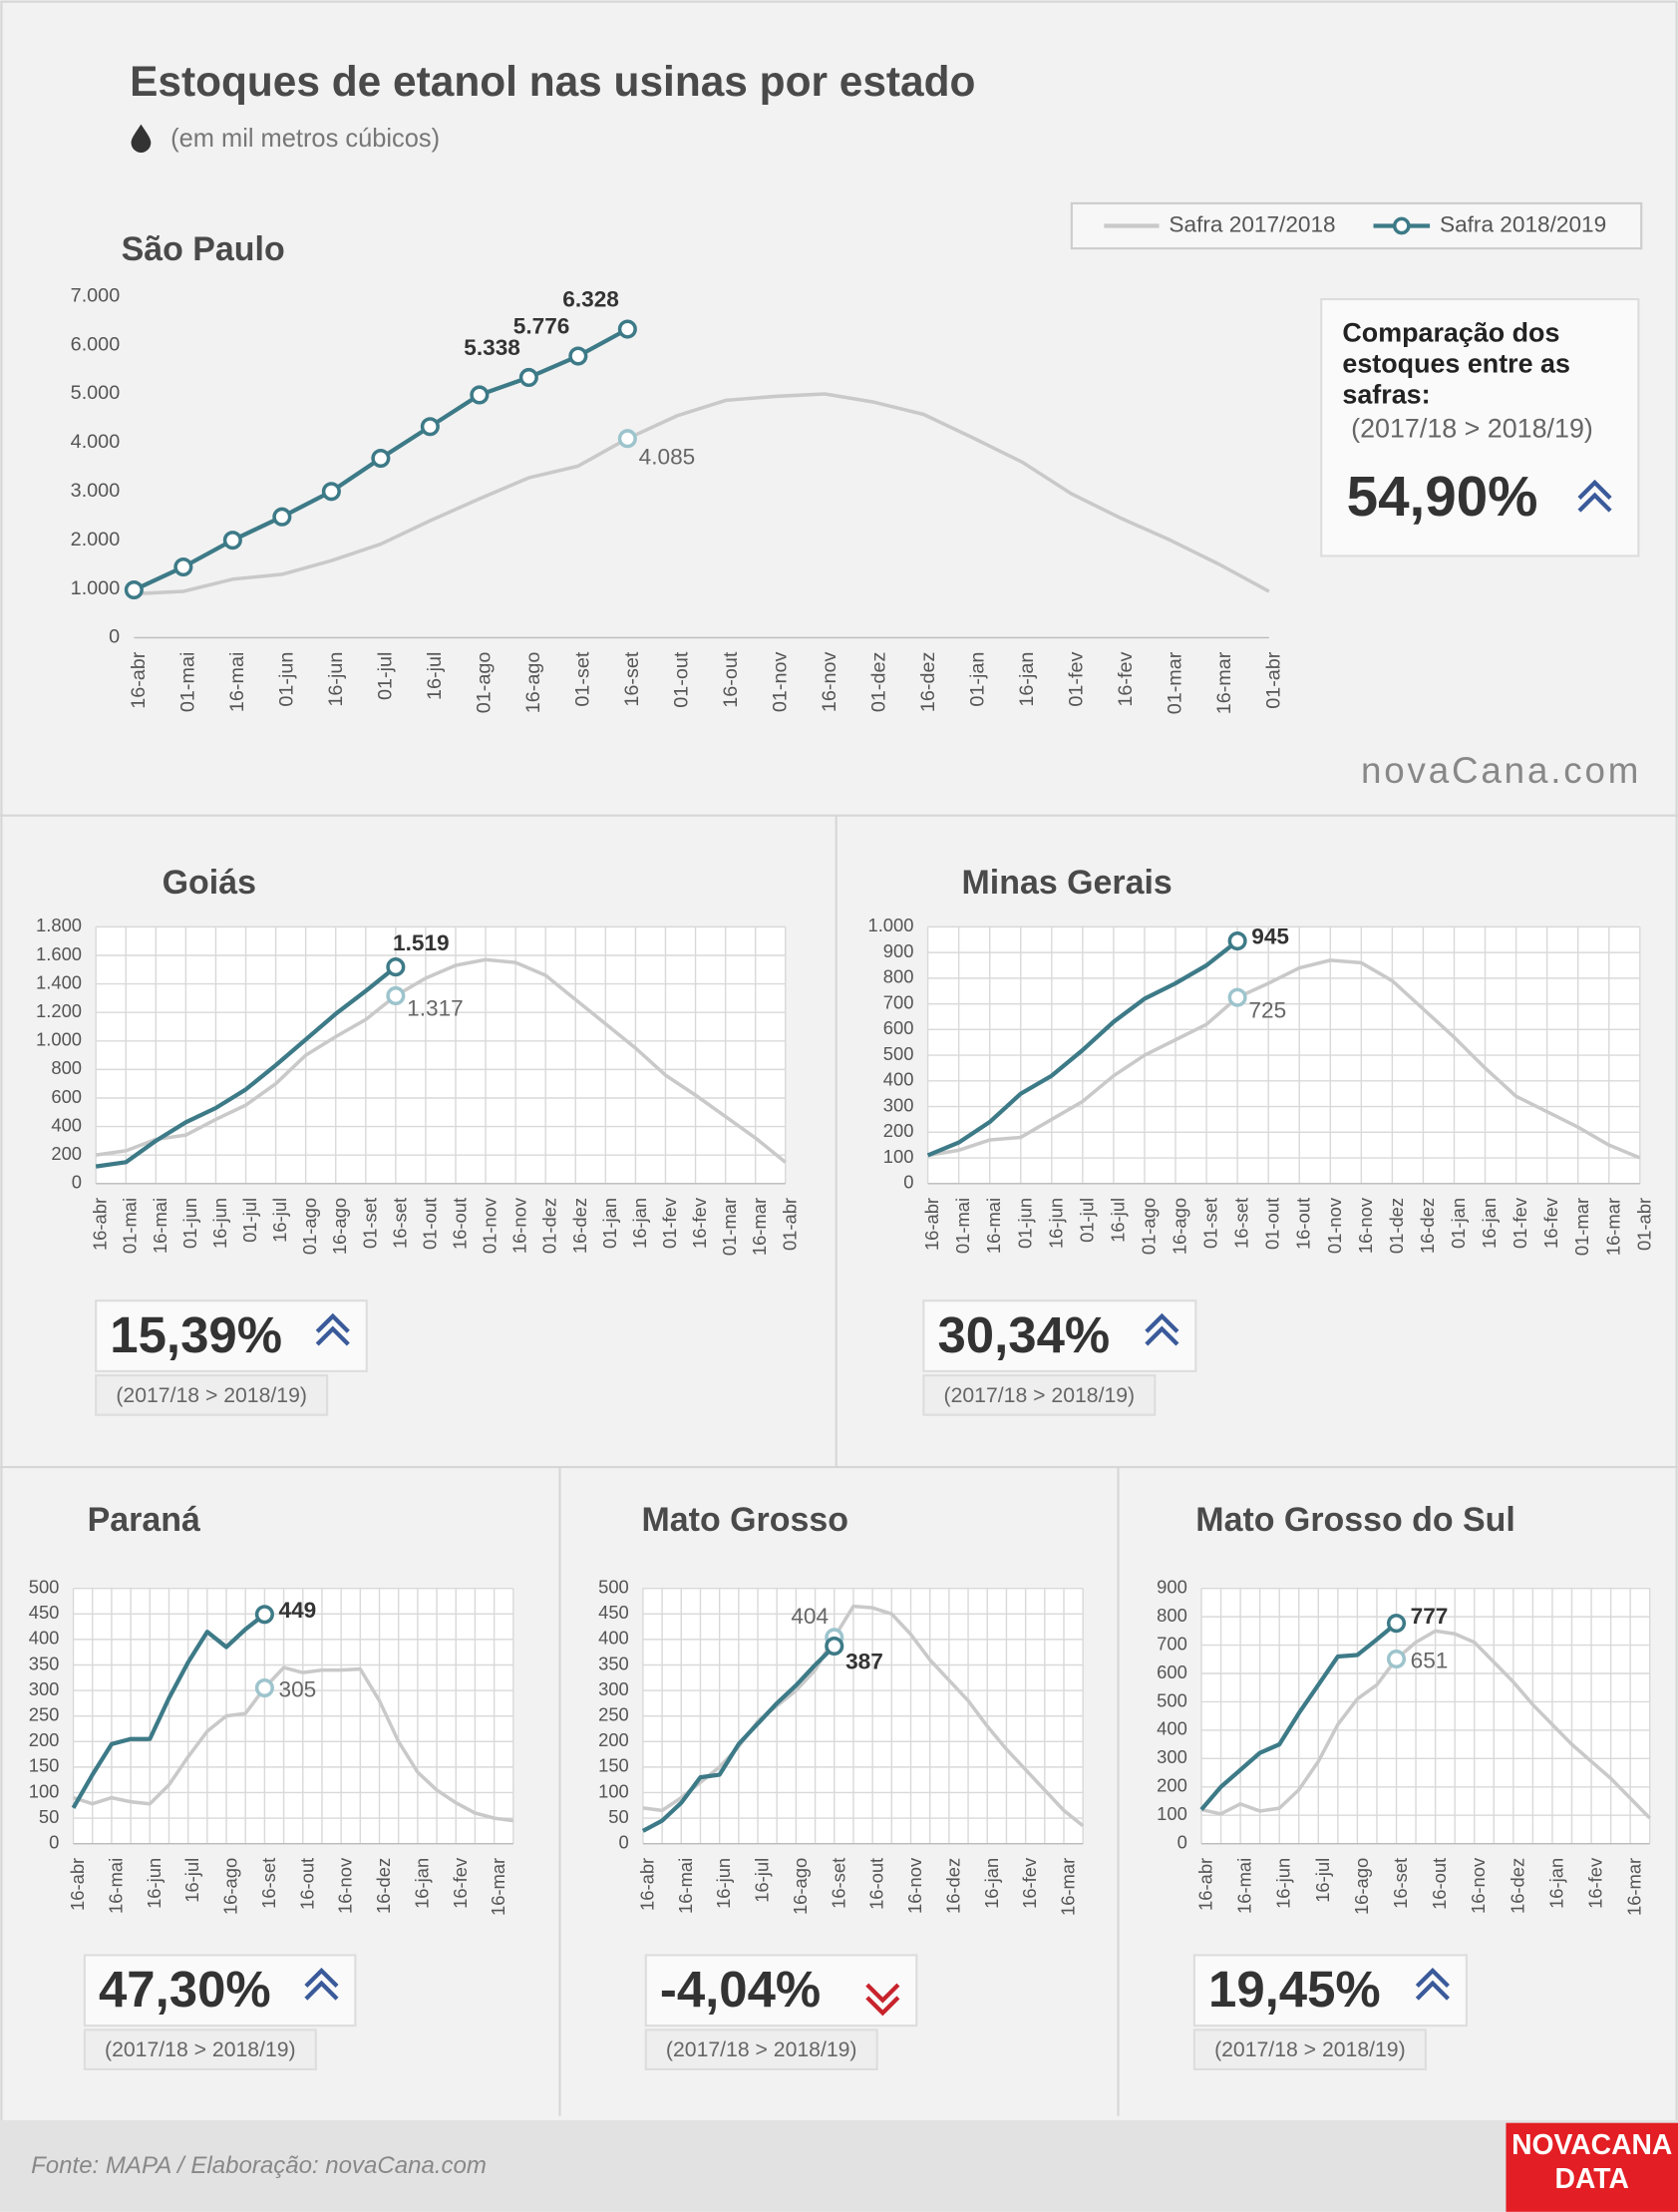 Image resolution: width=1678 pixels, height=2212 pixels. I want to click on data-label: 4.085, so click(667, 456).